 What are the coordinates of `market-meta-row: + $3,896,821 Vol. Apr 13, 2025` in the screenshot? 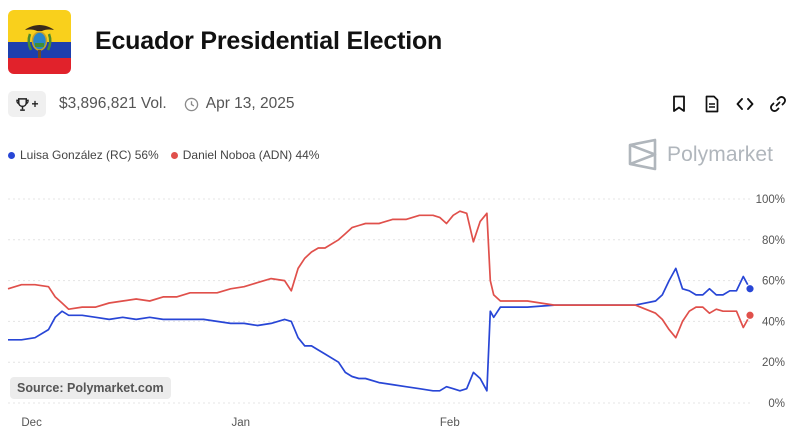 It's located at (151, 104).